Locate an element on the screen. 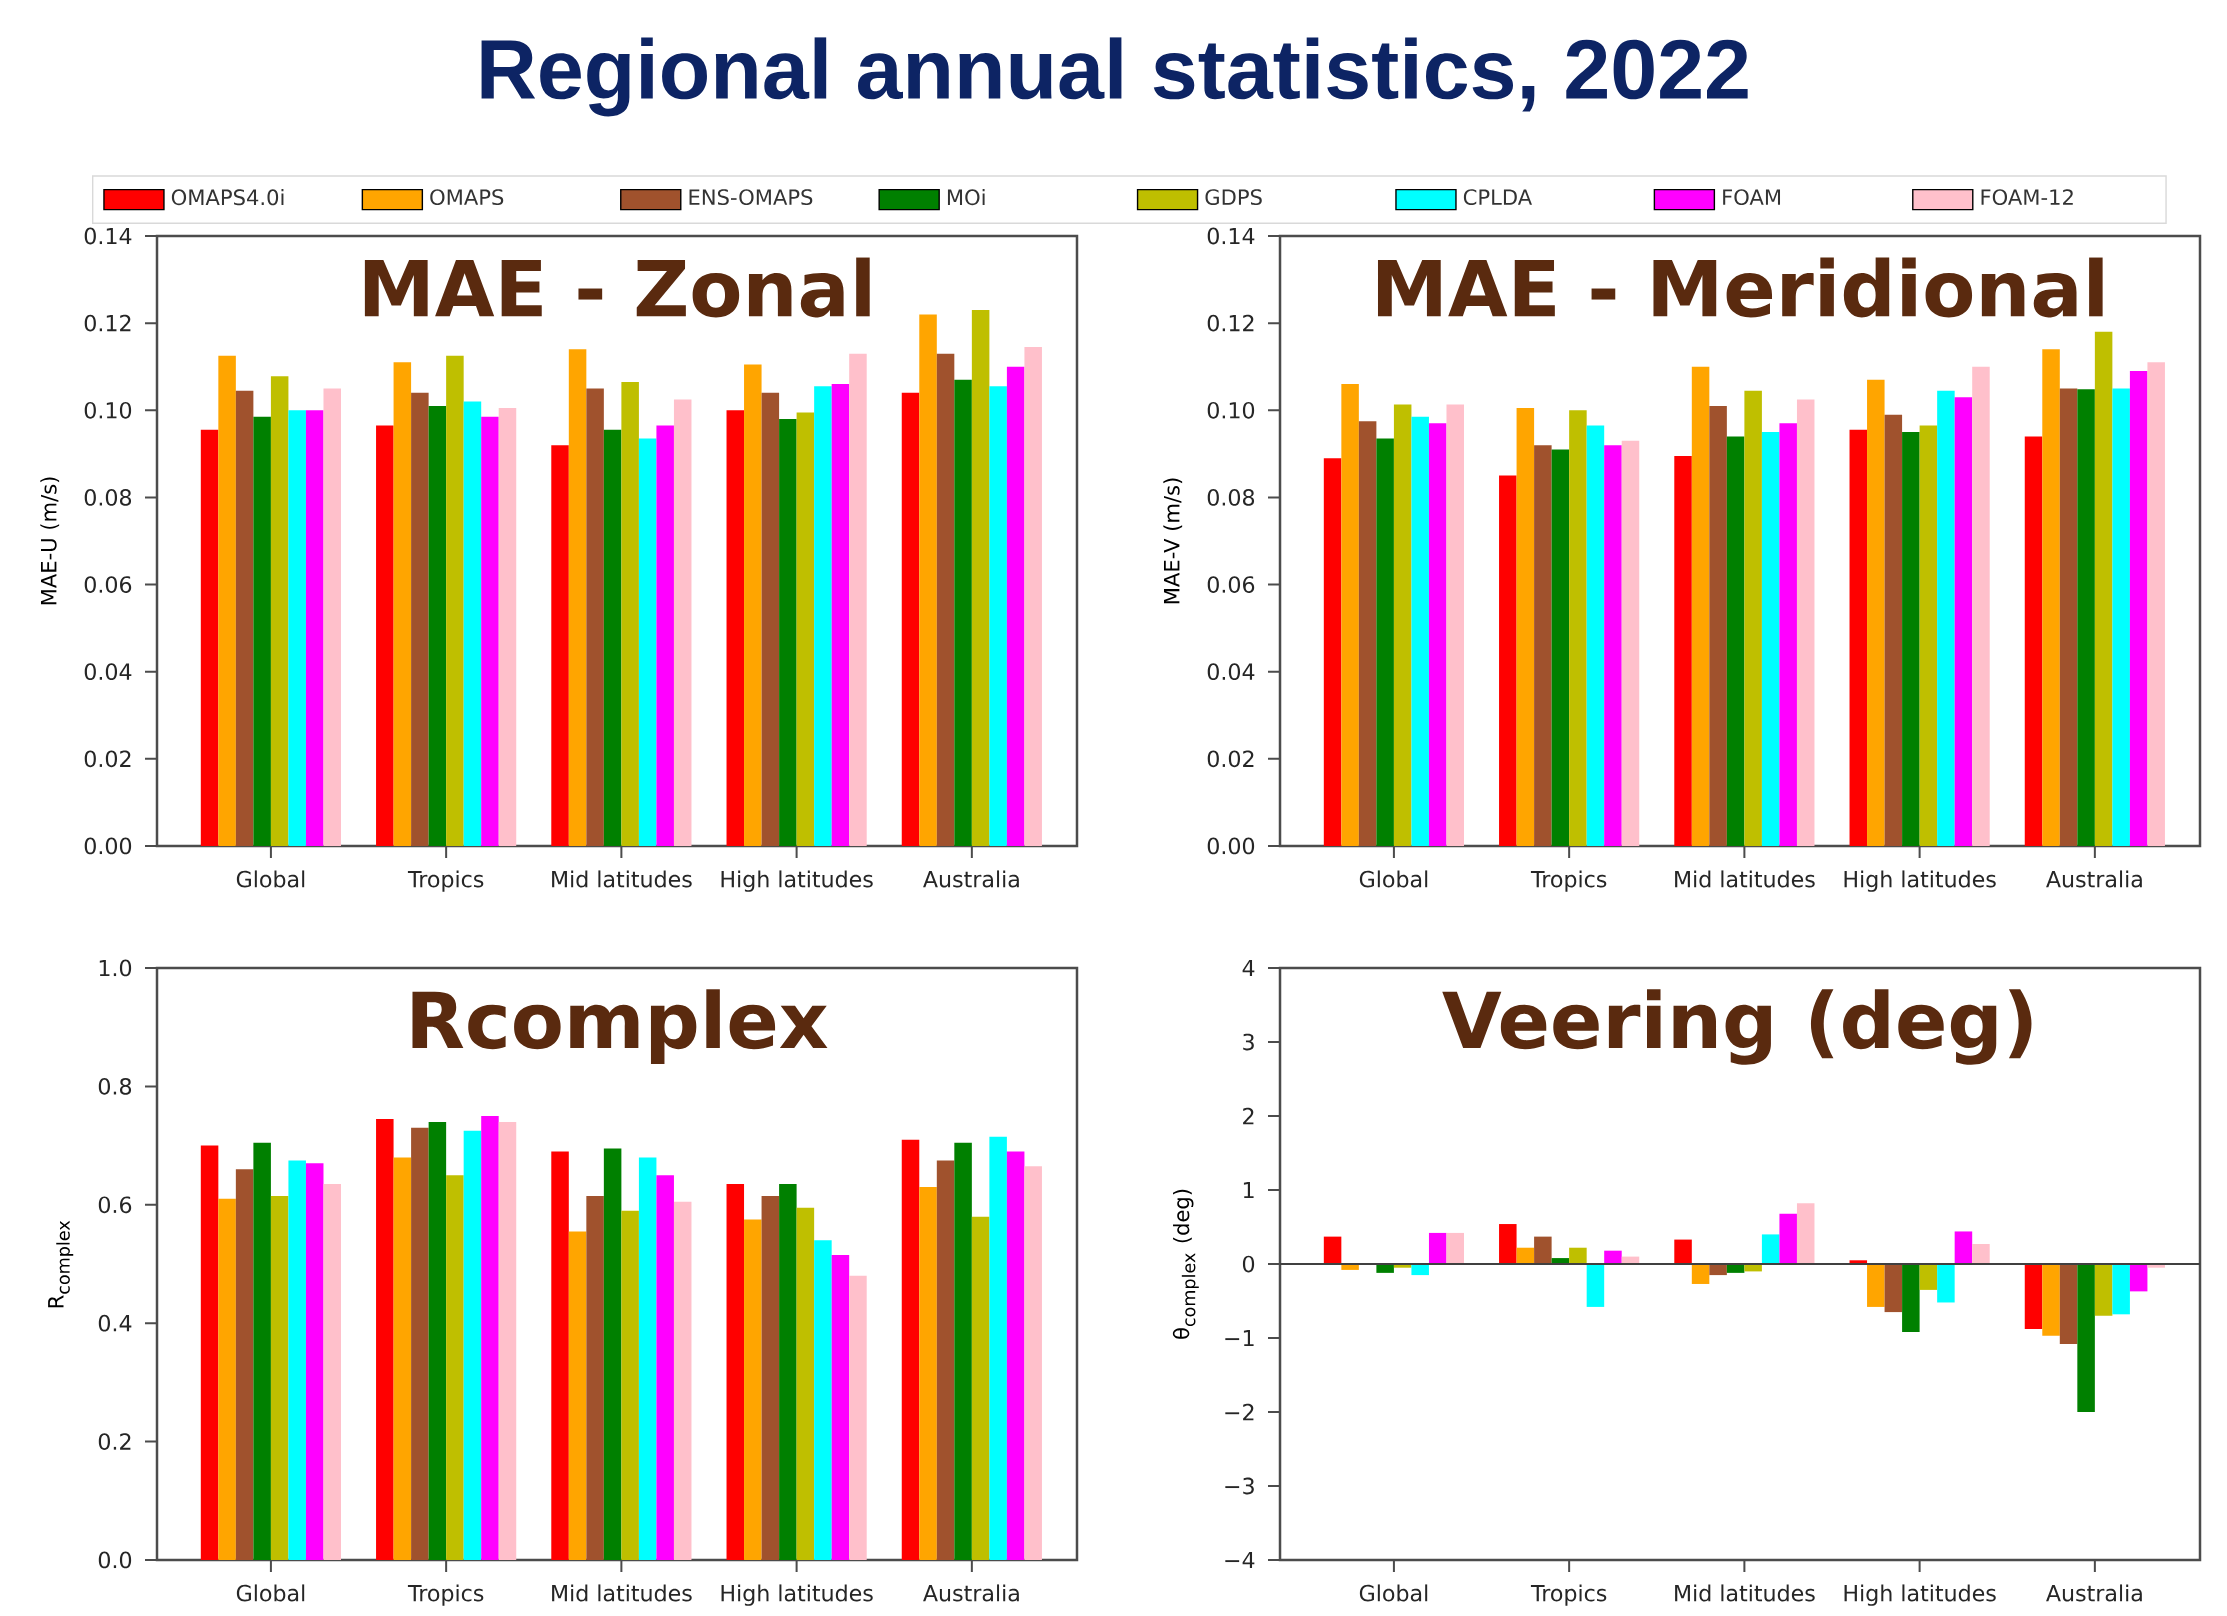  y-tick-label: −1 is located at coordinates (1239, 1338).